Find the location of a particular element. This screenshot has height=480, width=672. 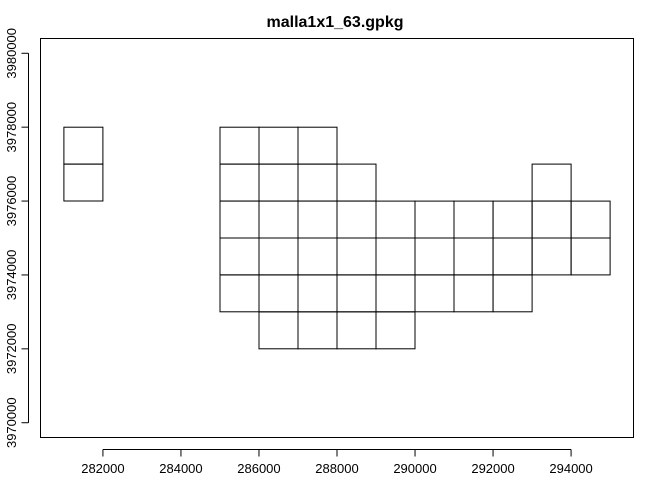

y-tick-label: 3970000 is located at coordinates (11, 422).